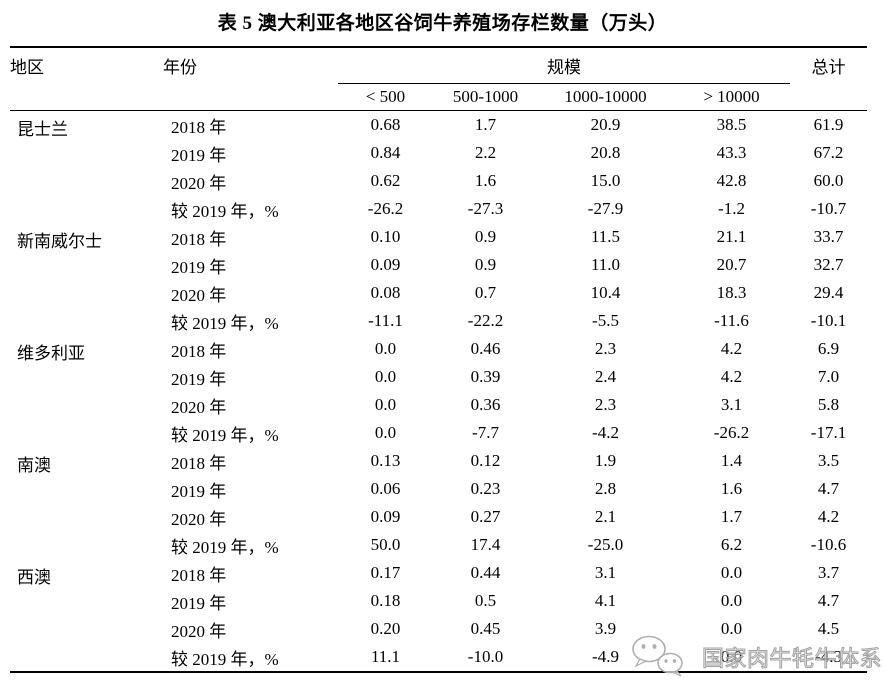  Describe the element at coordinates (605, 656) in the screenshot. I see `value-cell: -4.9` at that location.